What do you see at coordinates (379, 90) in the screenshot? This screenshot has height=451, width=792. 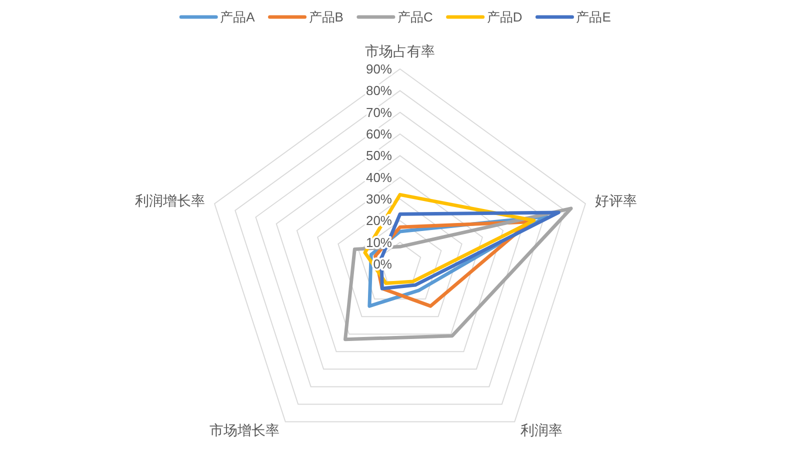 I see `y-tick-label: 80%` at bounding box center [379, 90].